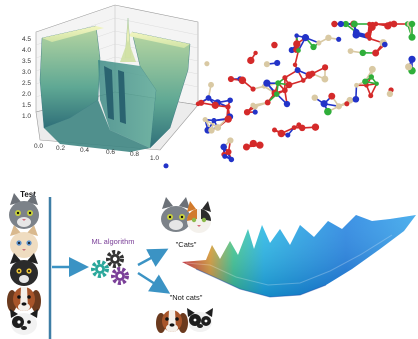 The width and height of the screenshot is (418, 339). Describe the element at coordinates (26, 50) in the screenshot. I see `z-tick-label: 4.0` at that location.